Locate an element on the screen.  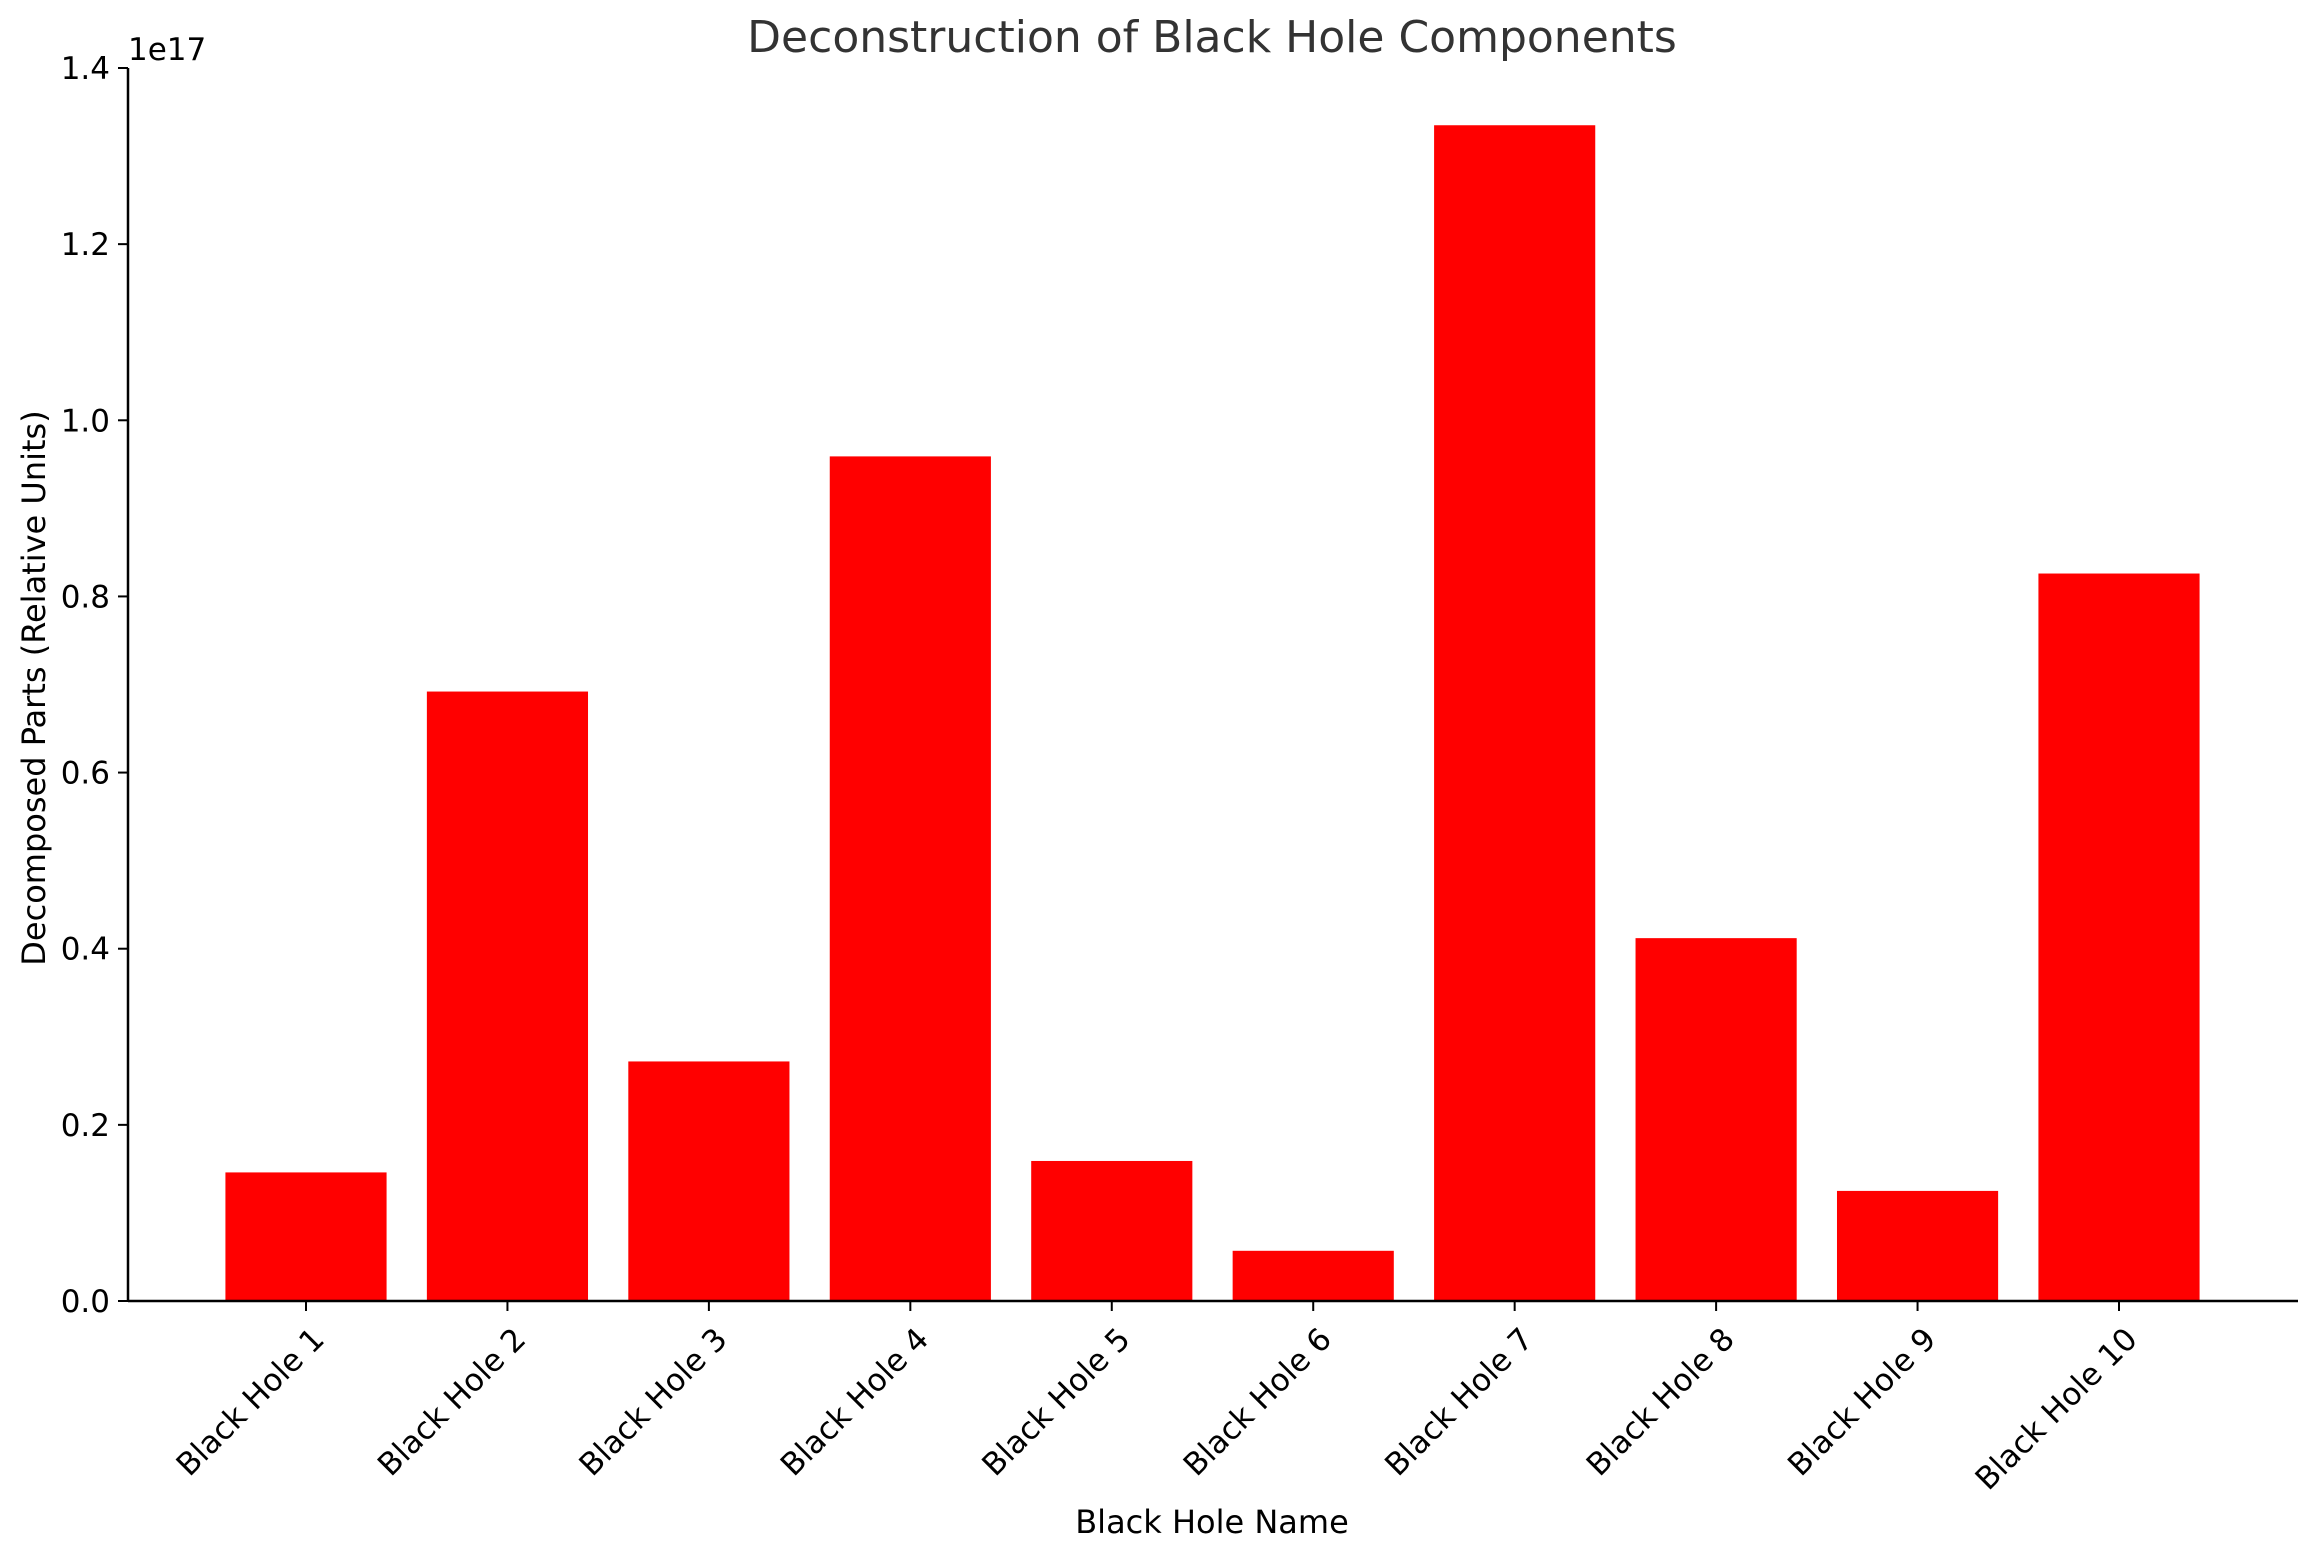
x-axis-label: Black Hole Name is located at coordinates (1212, 1522).